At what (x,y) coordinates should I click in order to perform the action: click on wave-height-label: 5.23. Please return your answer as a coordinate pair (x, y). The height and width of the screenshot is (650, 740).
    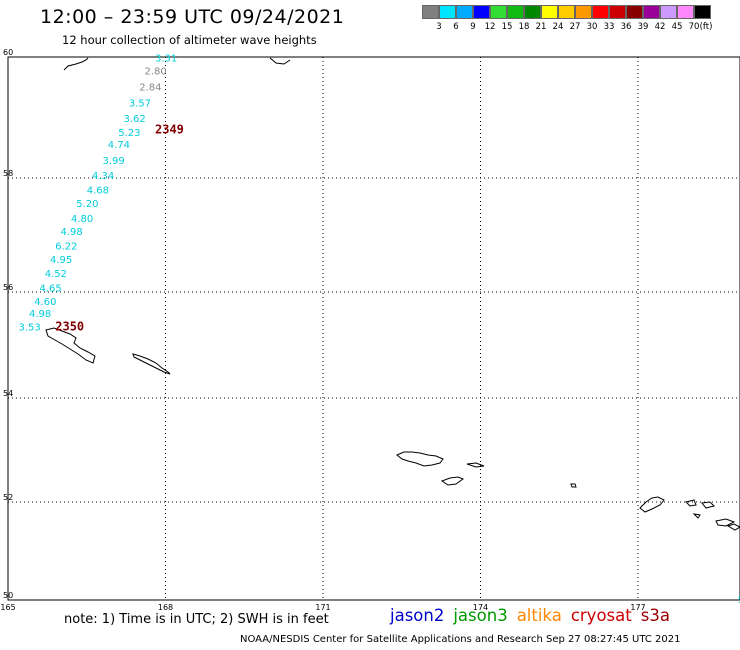
    Looking at the image, I should click on (129, 133).